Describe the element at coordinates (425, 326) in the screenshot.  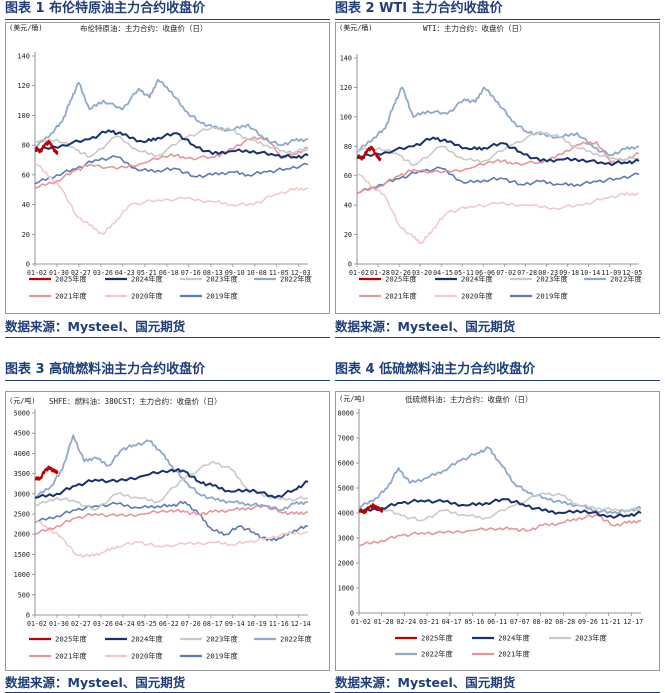
I see `figure-2-source: 数据来源：Mysteel、国元期货` at that location.